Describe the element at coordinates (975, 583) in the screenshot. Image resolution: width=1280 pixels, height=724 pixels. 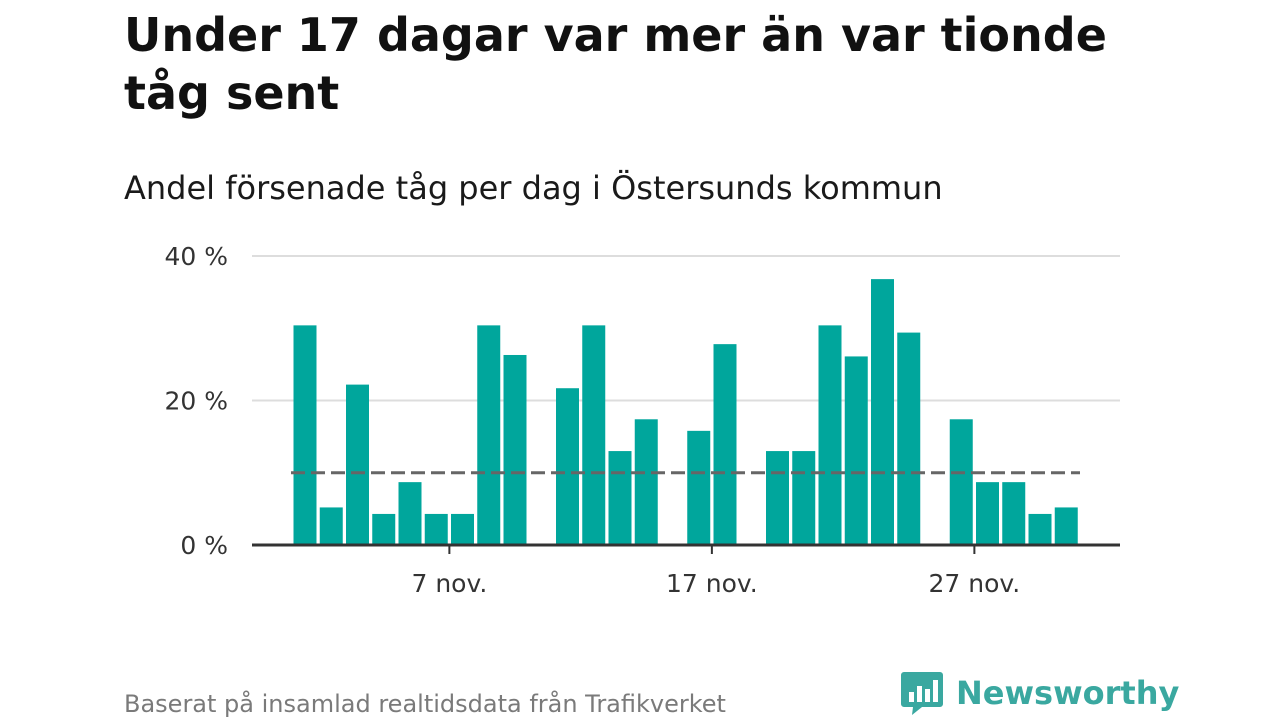
I see `x-tick-label: 27 nov.` at that location.